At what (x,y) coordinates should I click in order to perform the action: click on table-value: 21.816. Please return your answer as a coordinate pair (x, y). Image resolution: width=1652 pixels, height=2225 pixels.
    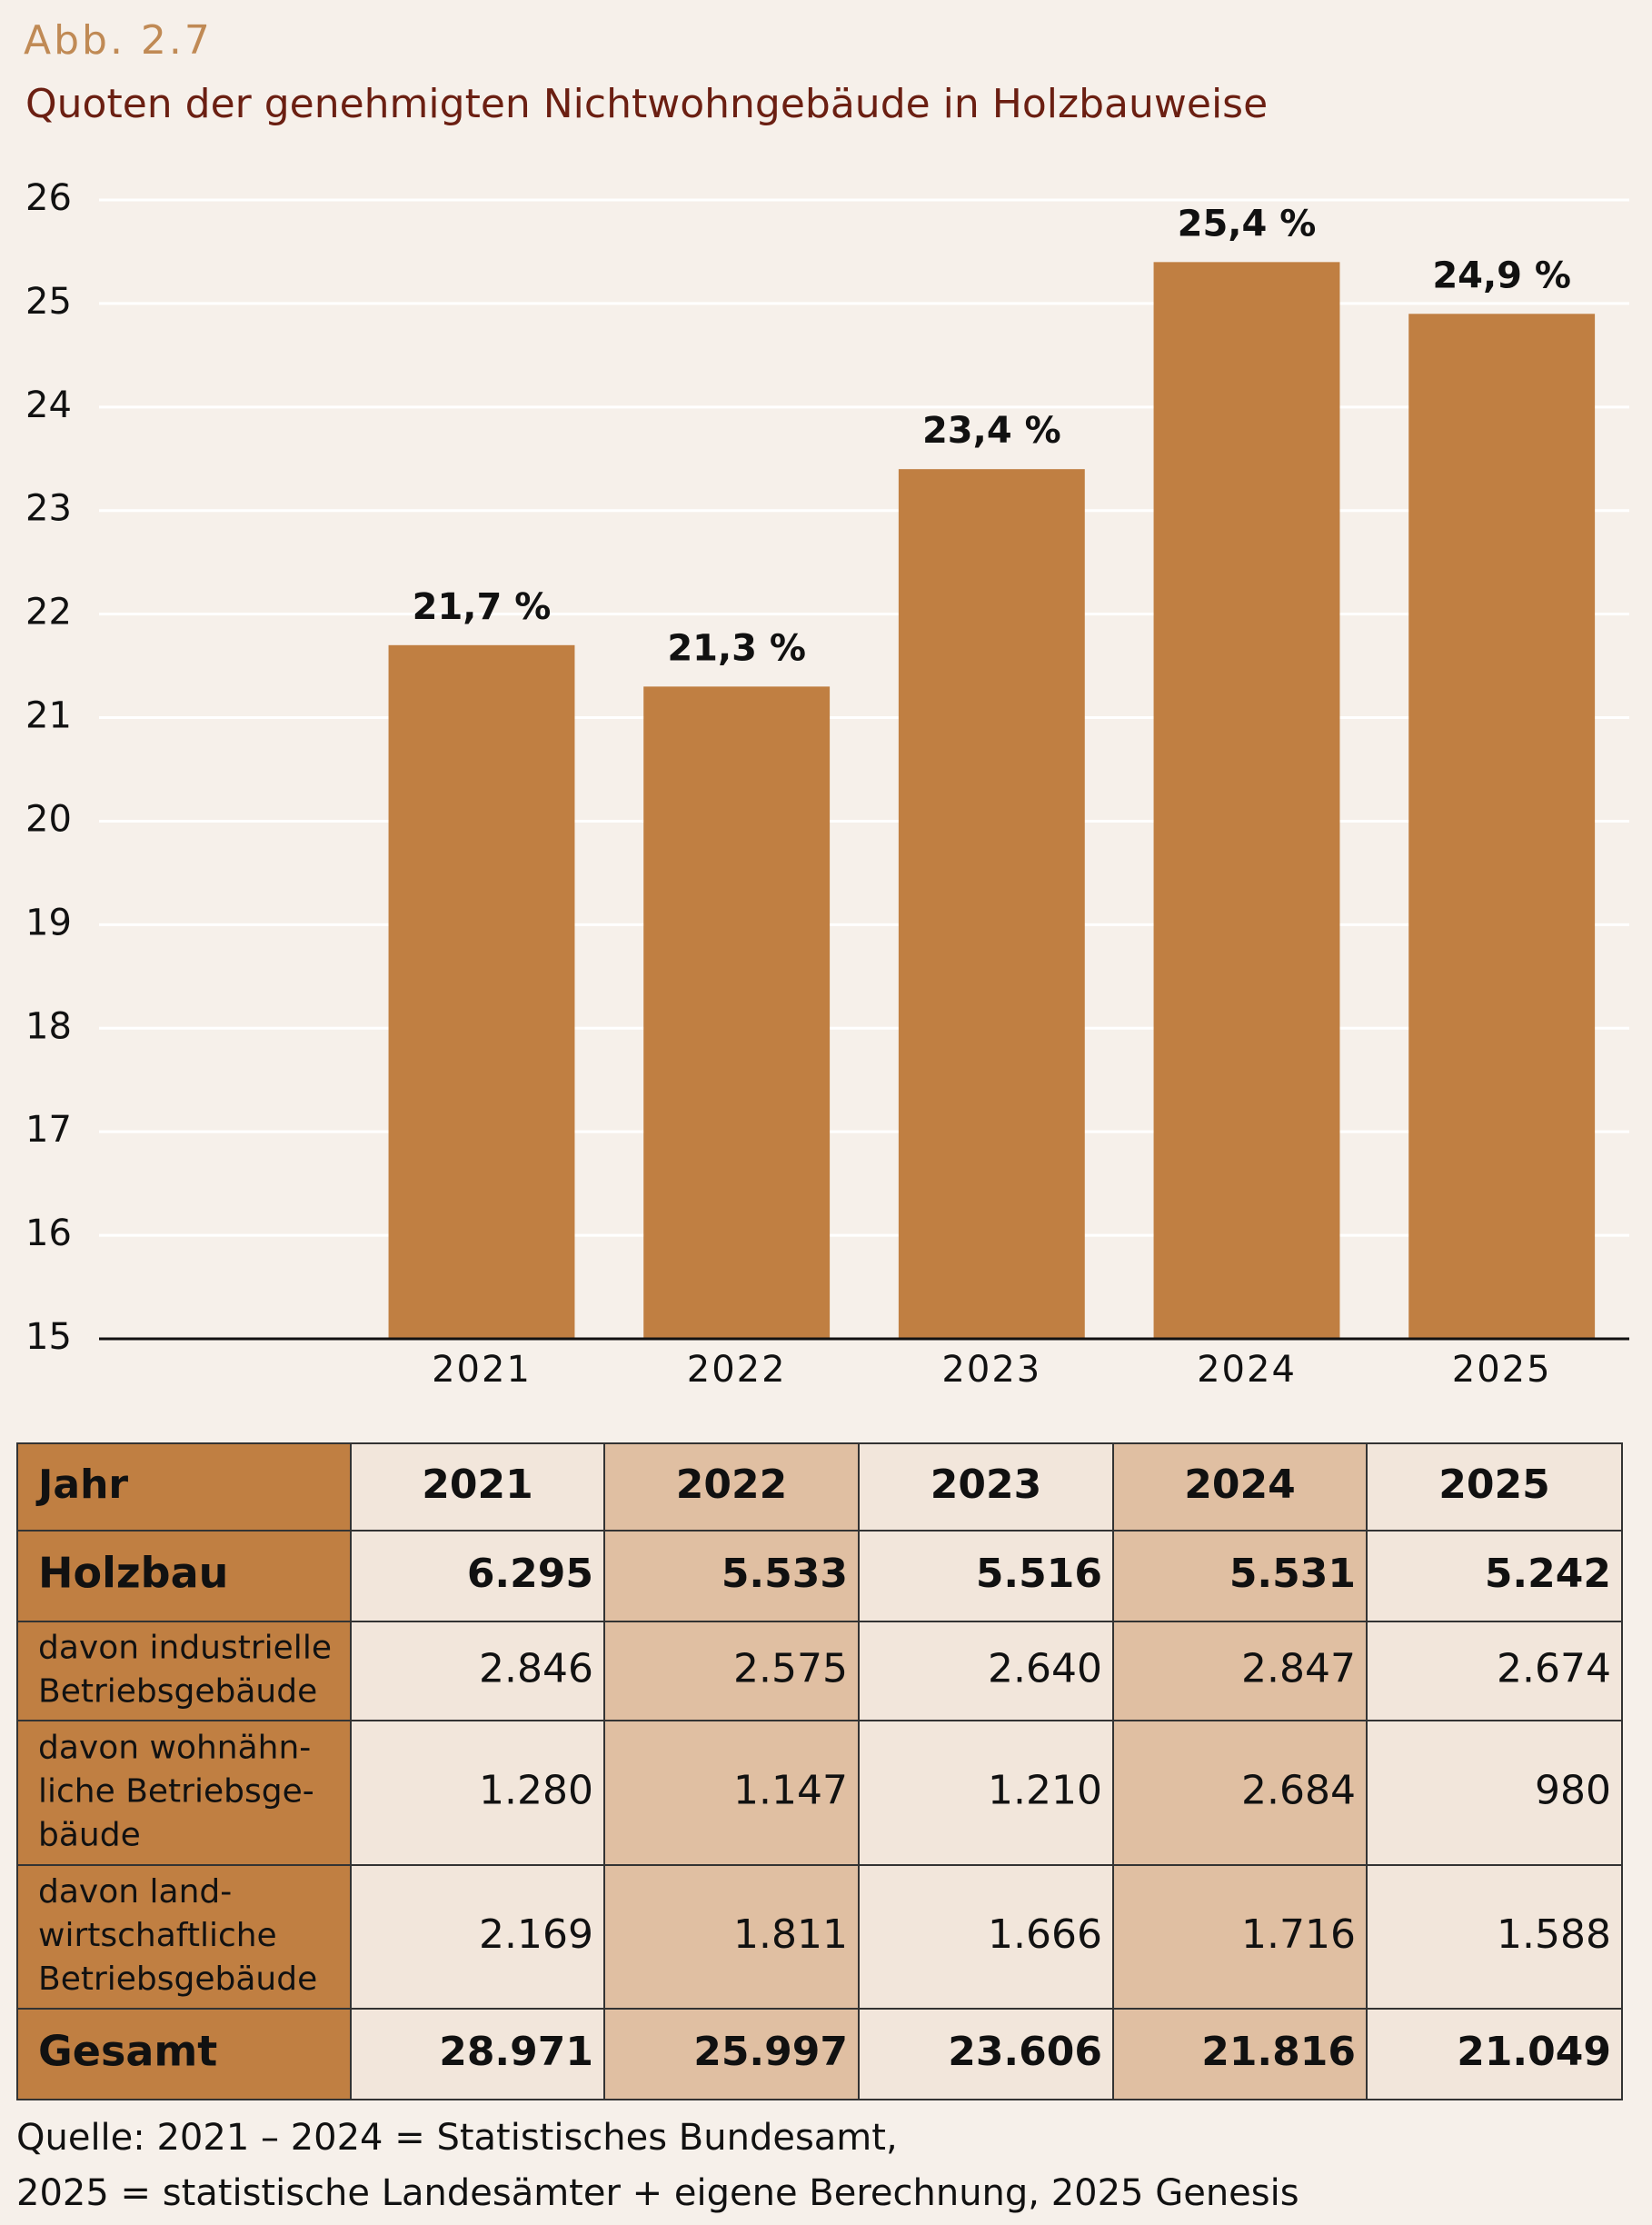
    Looking at the image, I should click on (1278, 2052).